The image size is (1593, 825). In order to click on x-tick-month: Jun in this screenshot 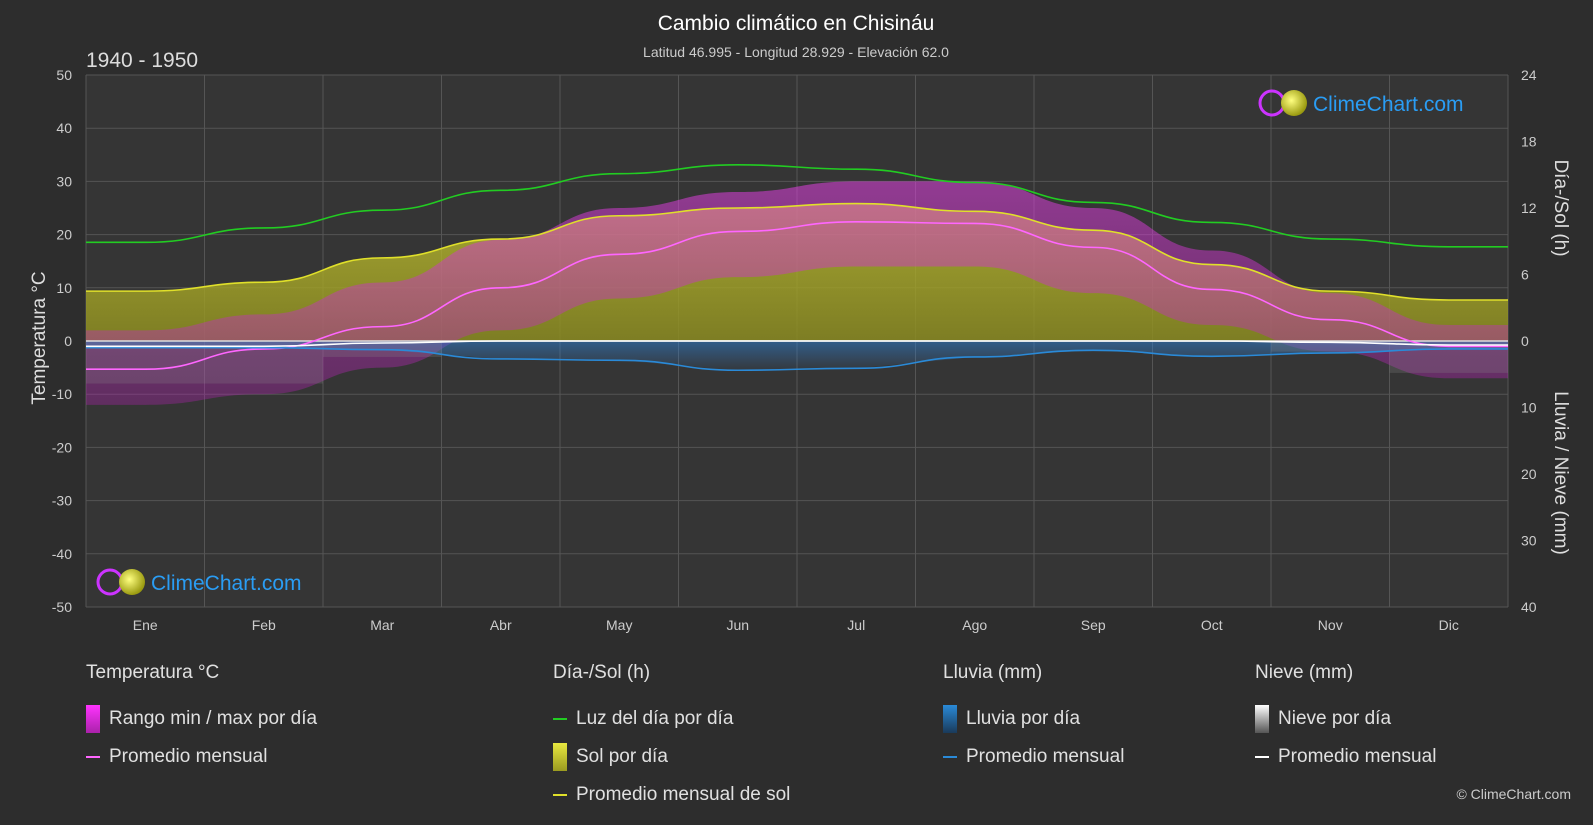, I will do `click(737, 625)`.